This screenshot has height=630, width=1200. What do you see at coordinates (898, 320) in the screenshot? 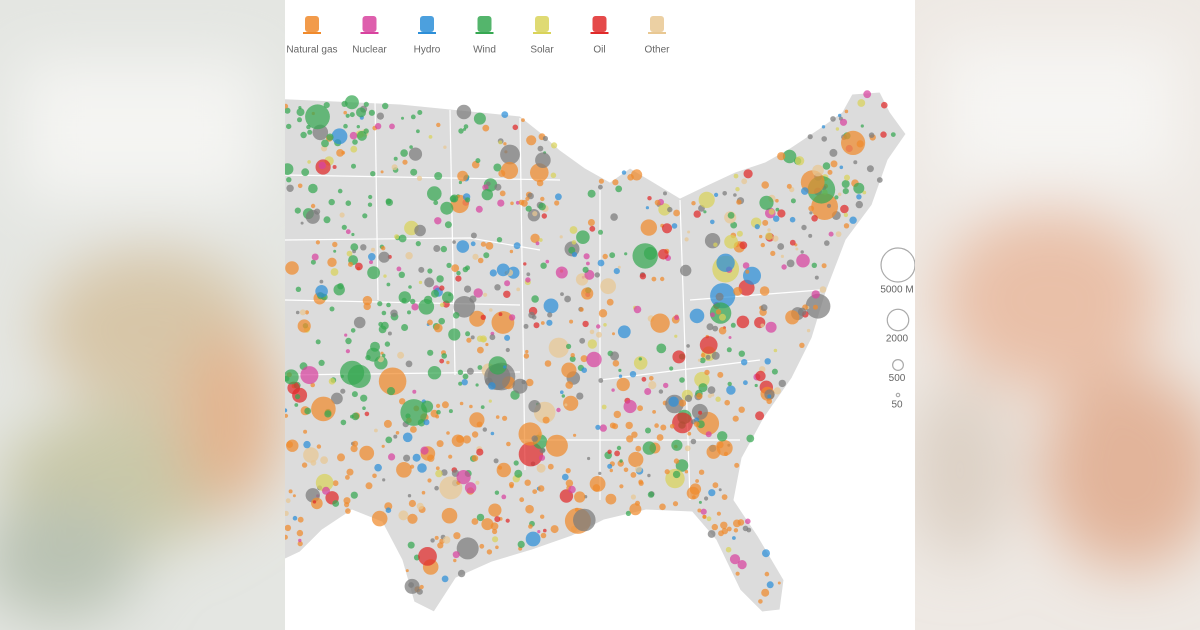
I see `size-circle` at bounding box center [898, 320].